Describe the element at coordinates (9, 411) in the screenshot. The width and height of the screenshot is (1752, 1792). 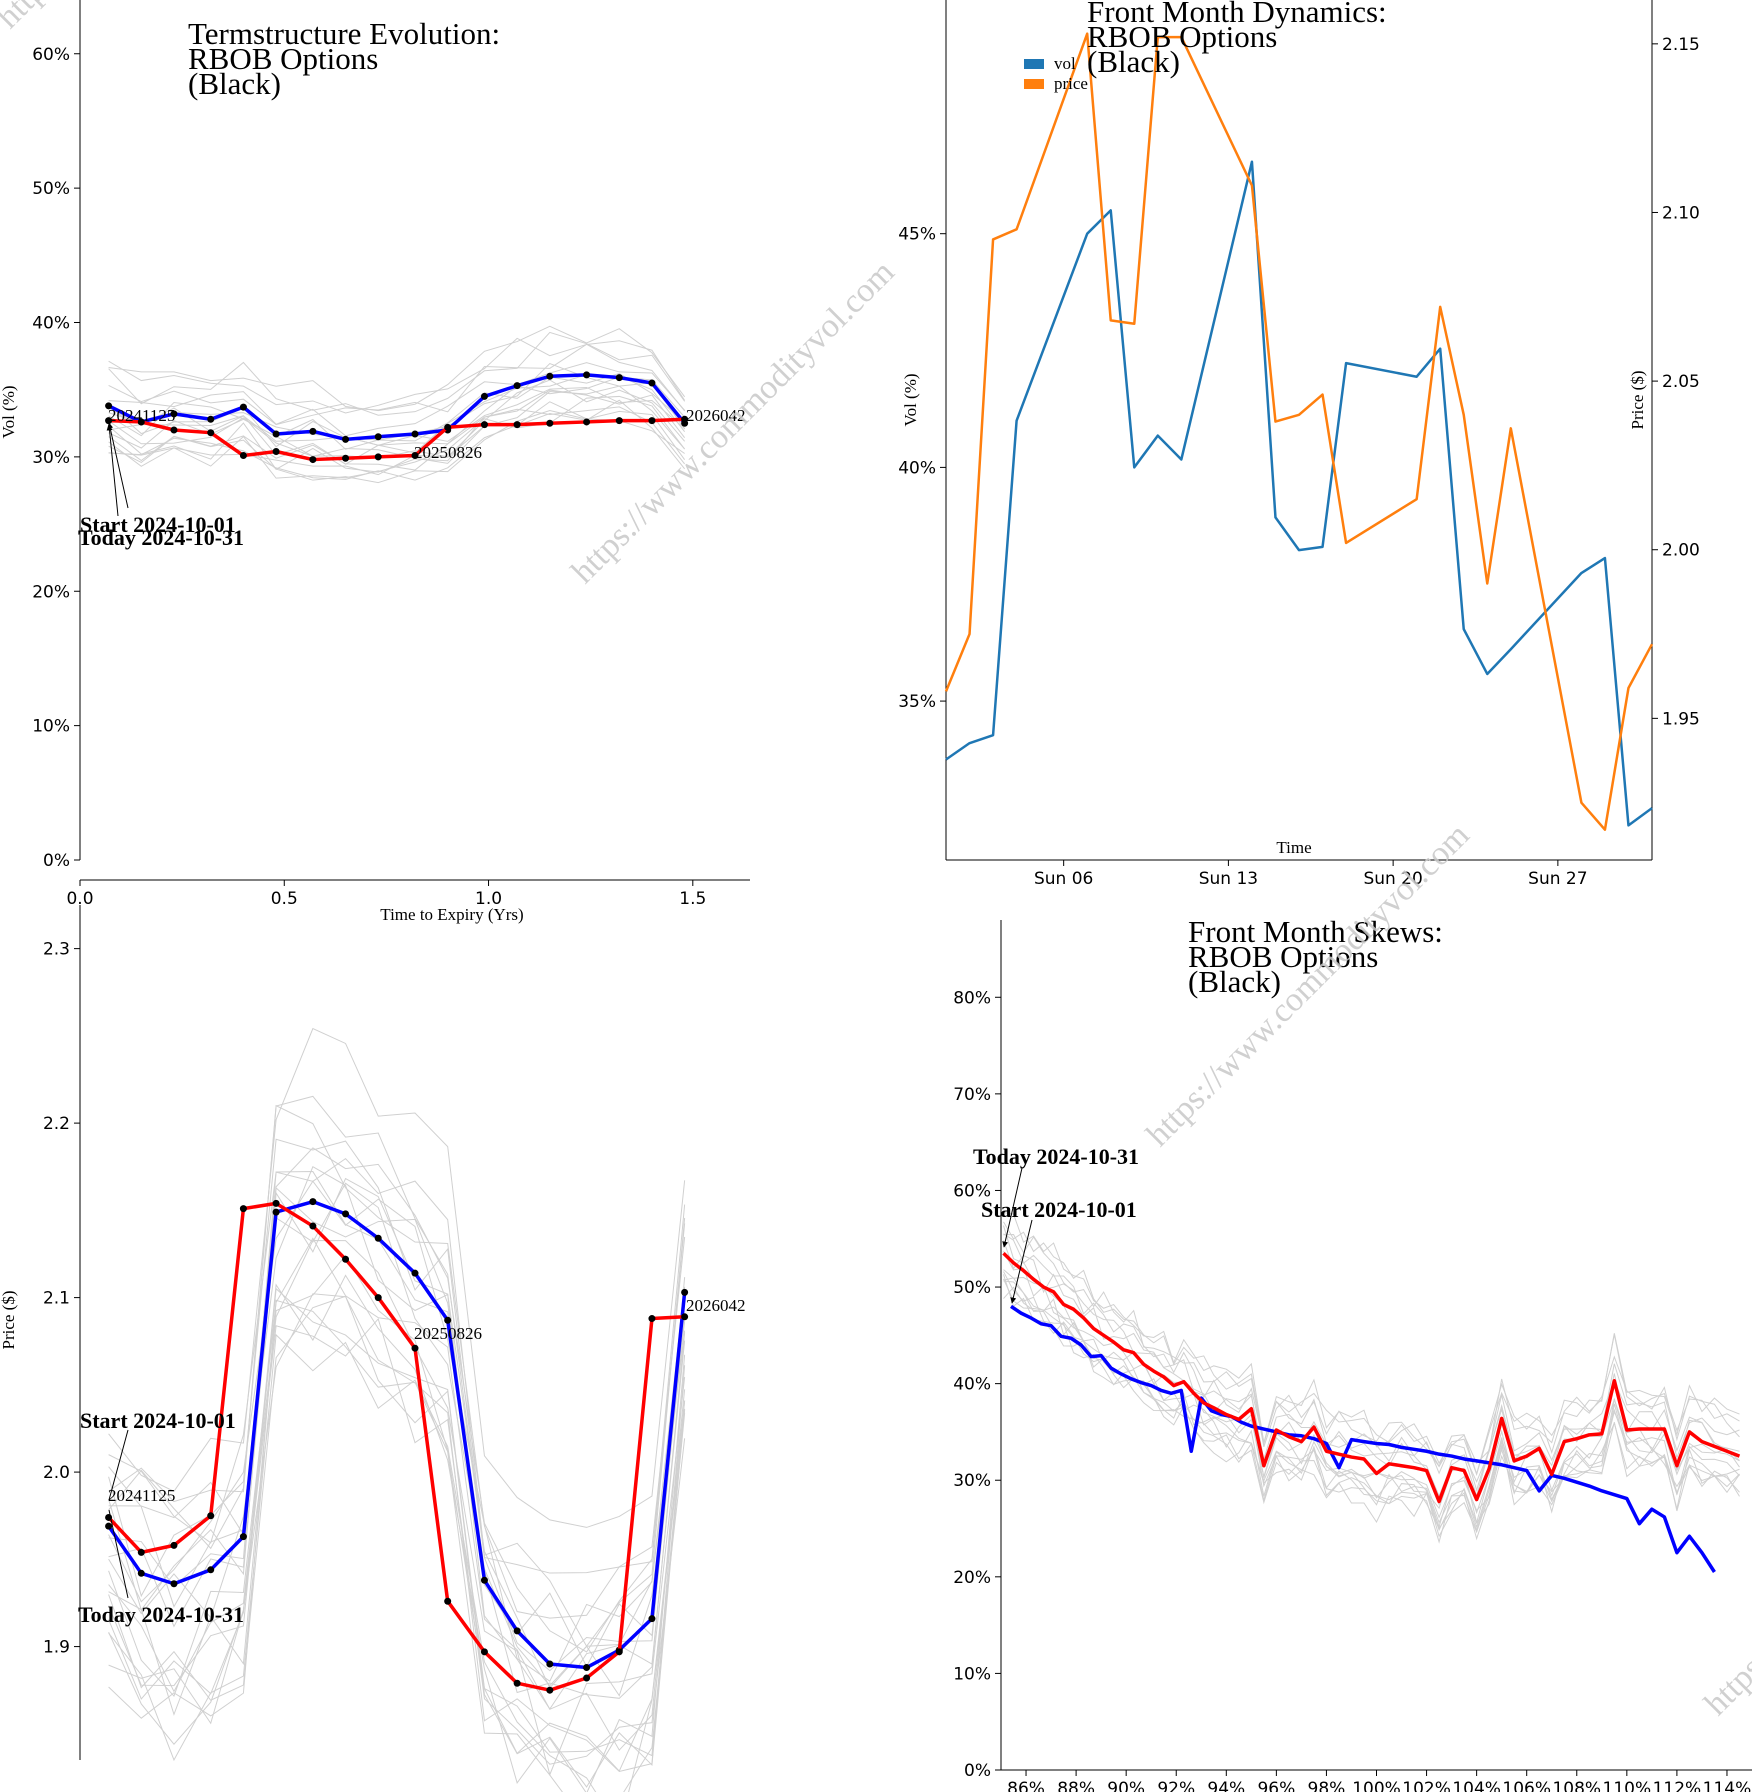
I see `y-axis-label: Vol (%)` at that location.